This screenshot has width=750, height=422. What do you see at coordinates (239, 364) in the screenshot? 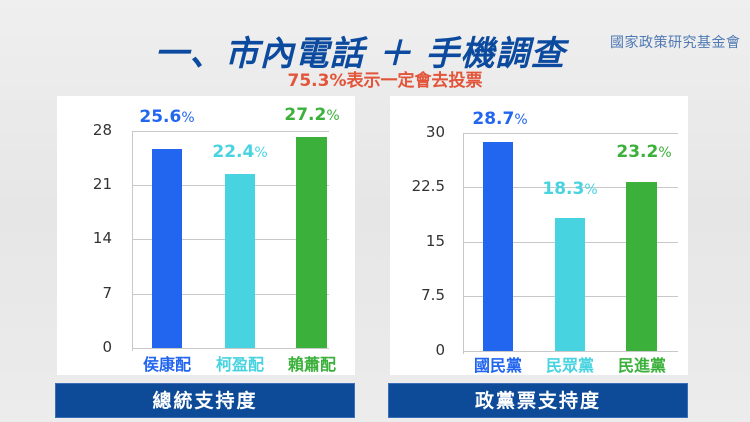
I see `category-label: 柯盈配` at bounding box center [239, 364].